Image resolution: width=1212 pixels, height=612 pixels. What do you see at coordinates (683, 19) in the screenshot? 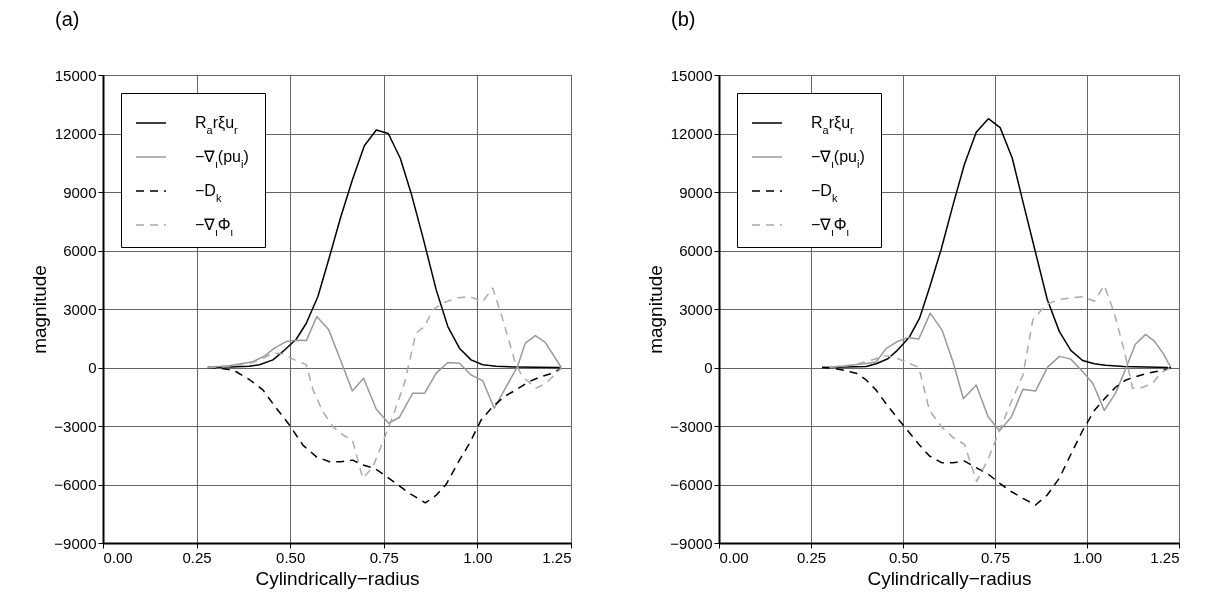
I see `chart-title: (b)` at bounding box center [683, 19].